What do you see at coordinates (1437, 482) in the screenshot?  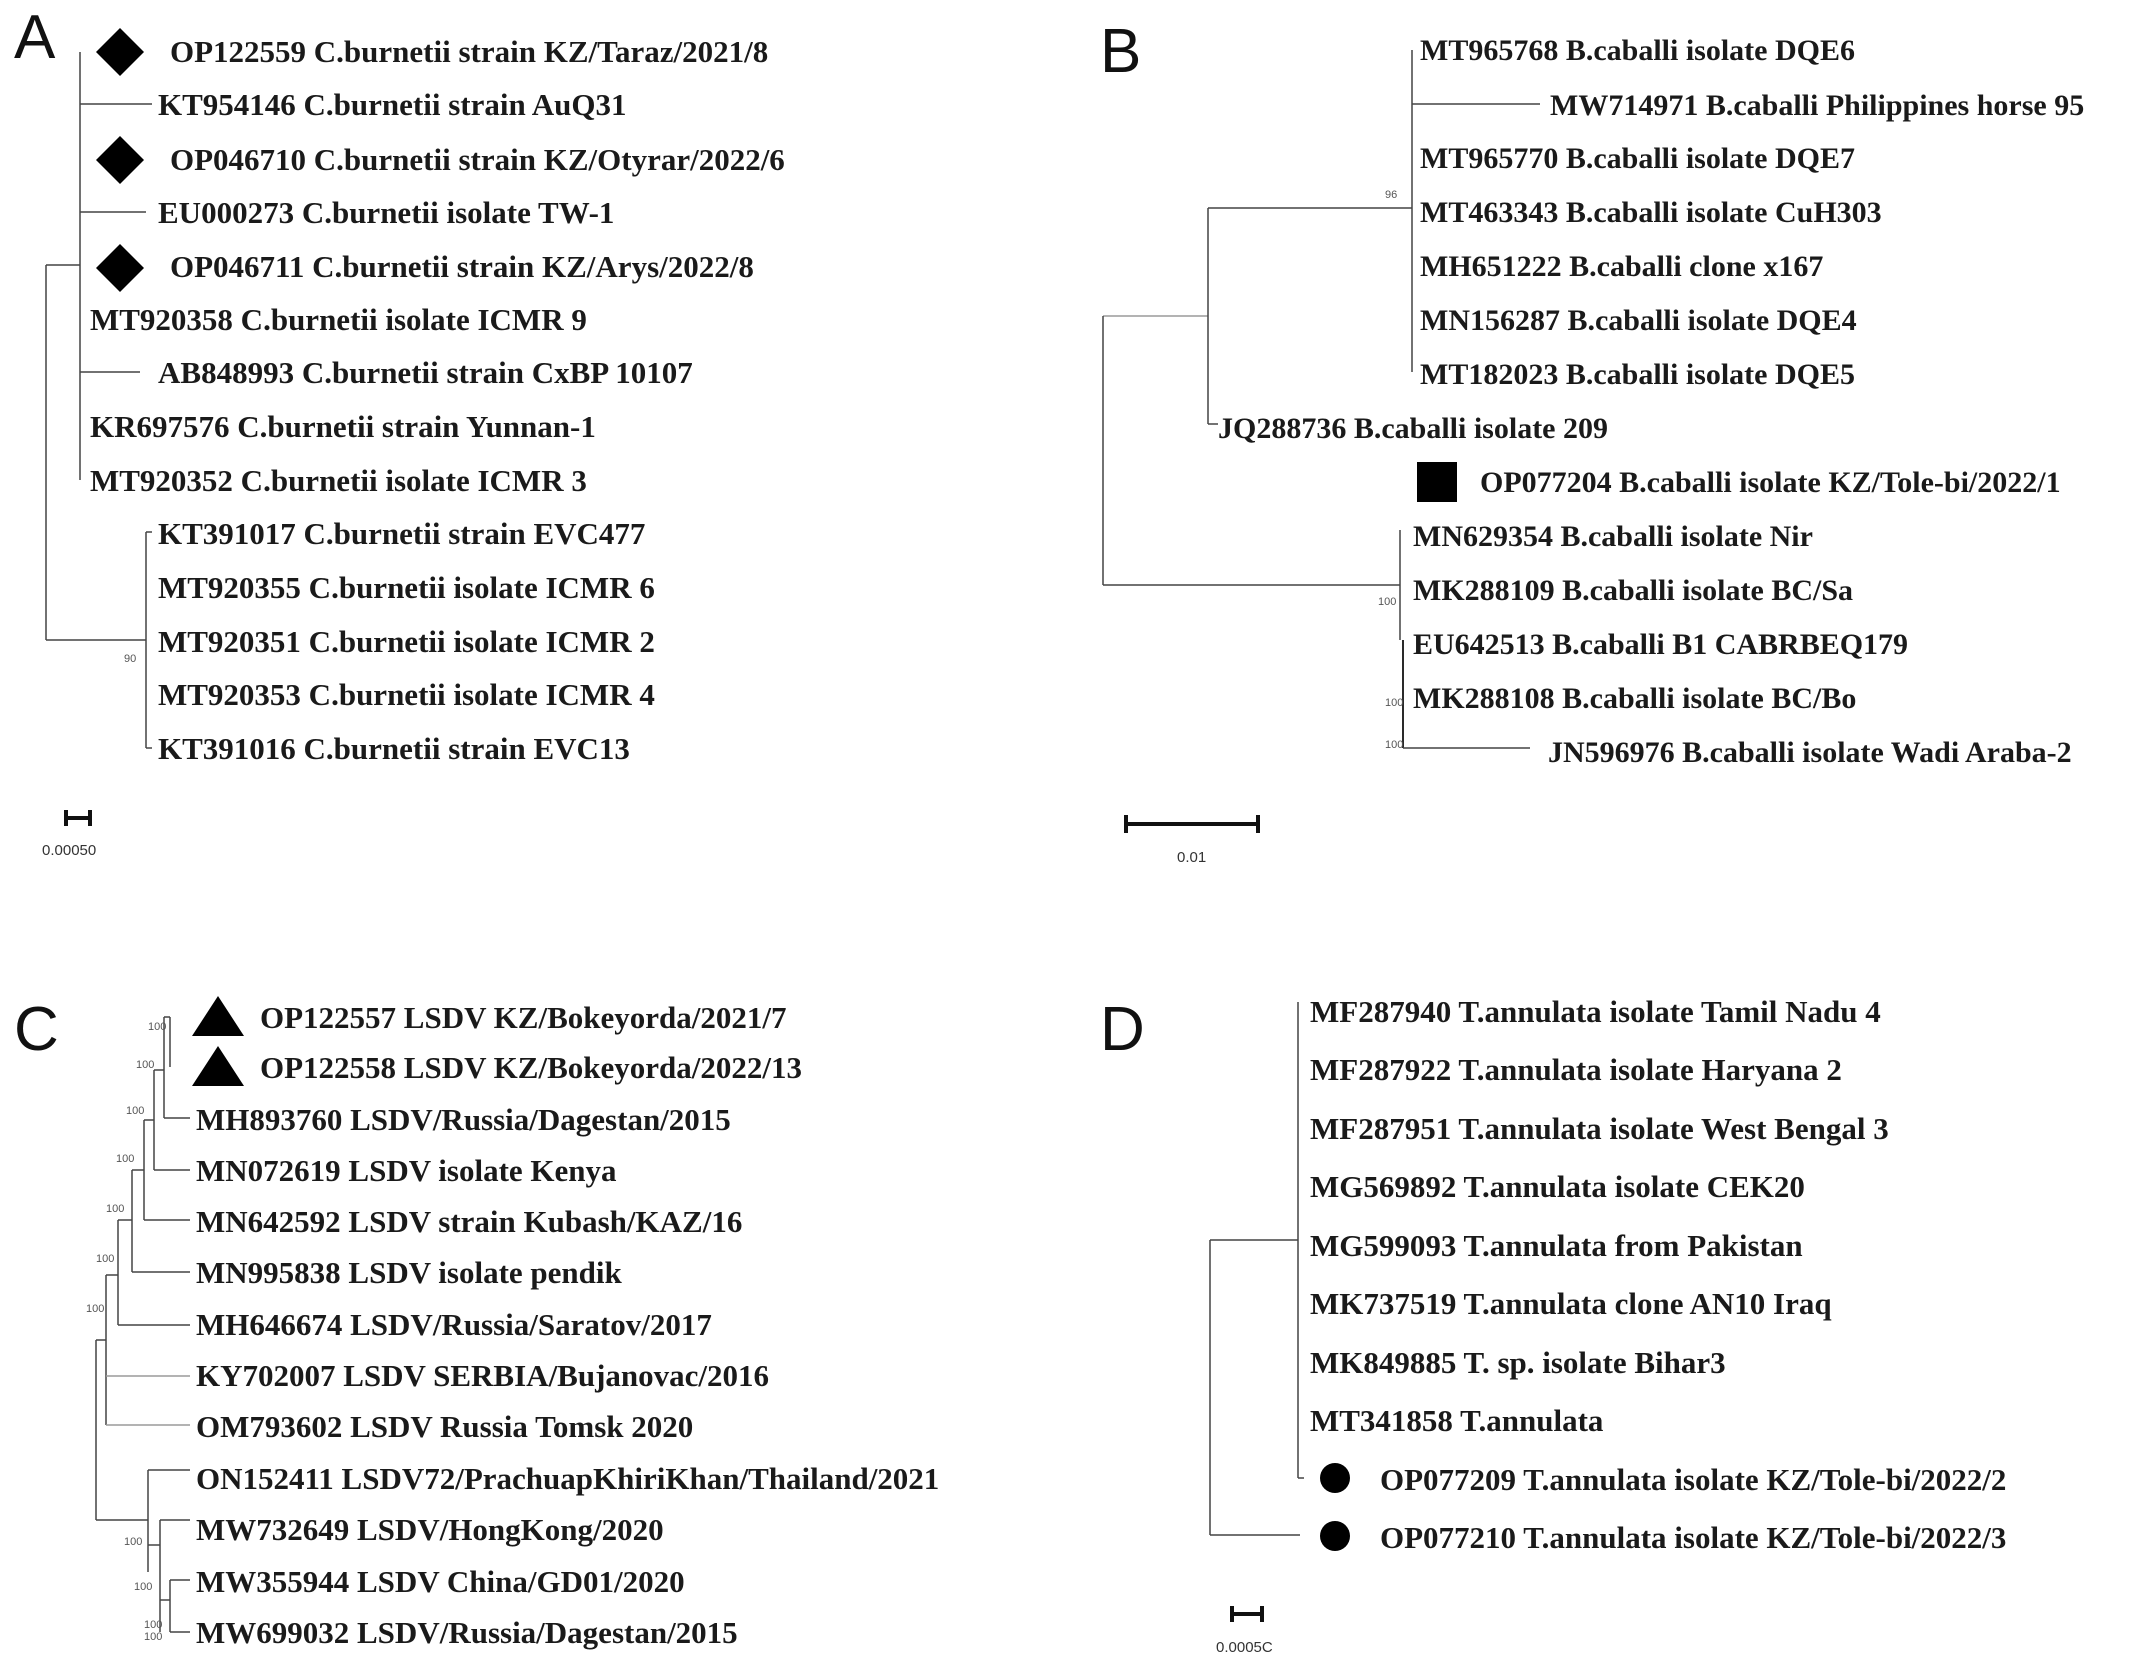 I see `square-marker-icon` at bounding box center [1437, 482].